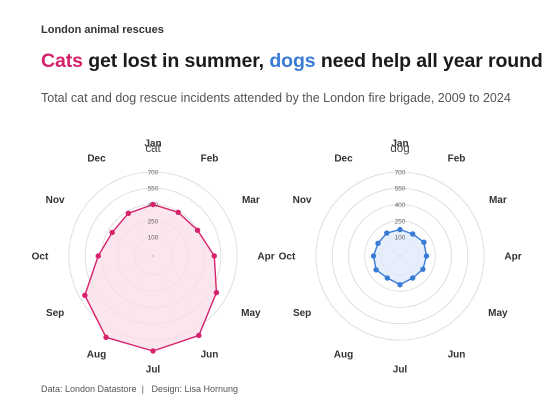 The image size is (554, 415). I want to click on cat-point-aug, so click(106, 337).